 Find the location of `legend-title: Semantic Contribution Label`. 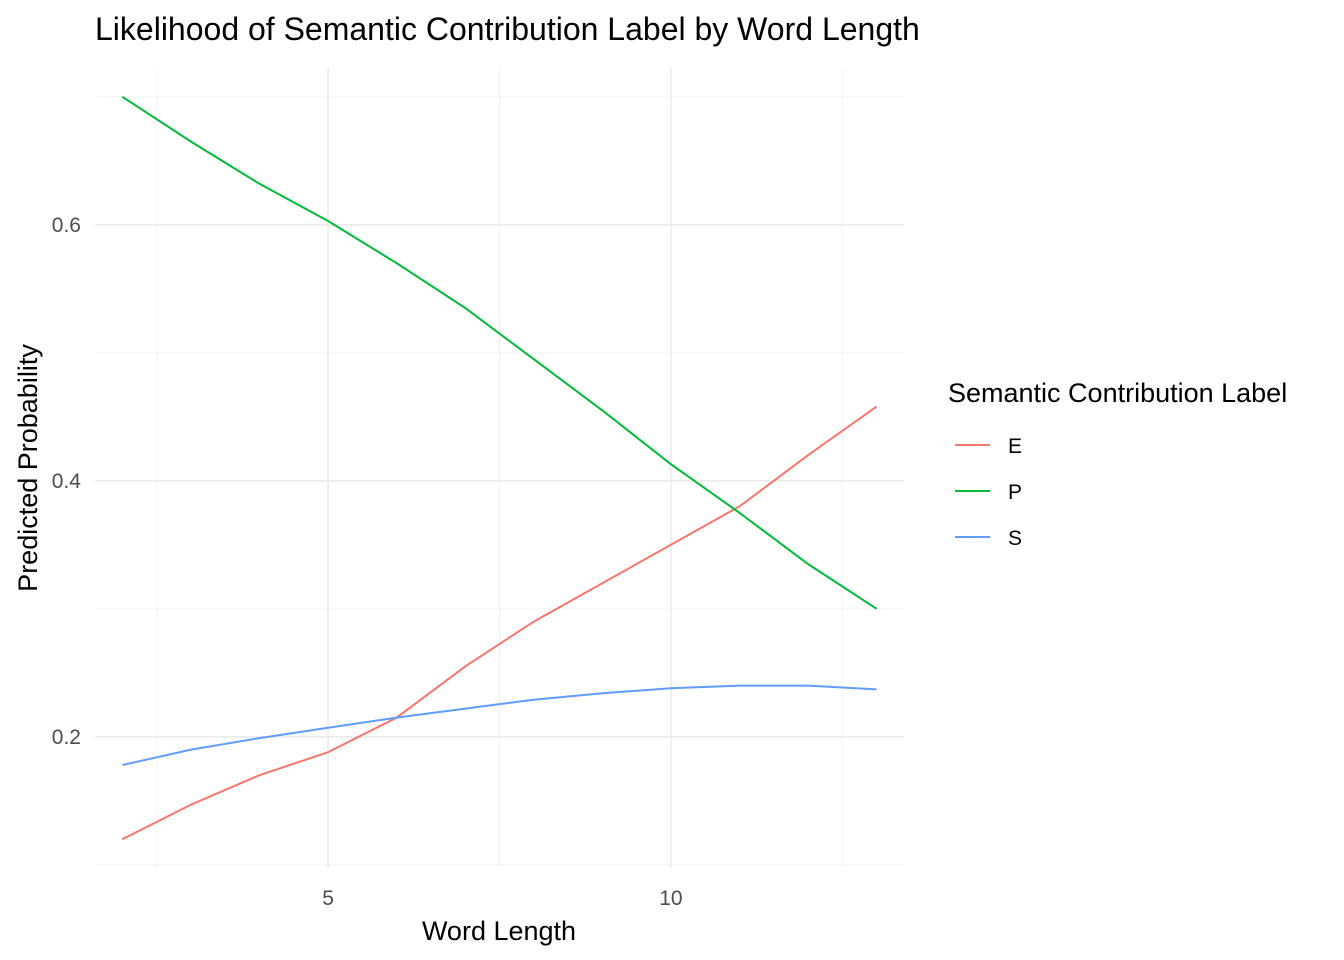

legend-title: Semantic Contribution Label is located at coordinates (1117, 393).